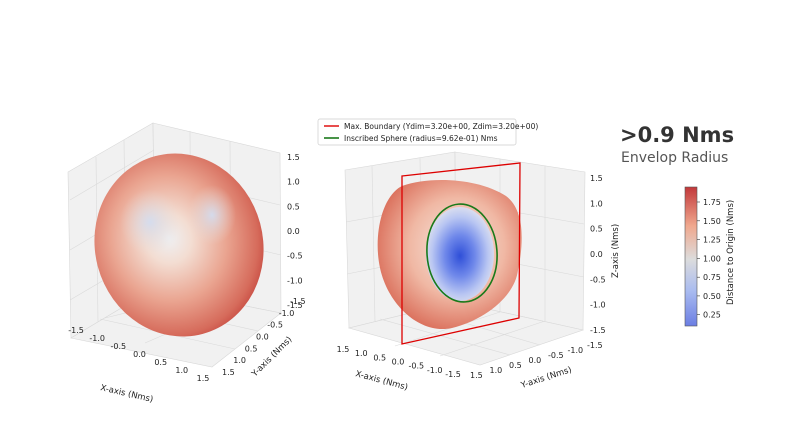  I want to click on colorbar-ticks: 0.25 0.50 0.75 1.00 1.25 1.50 1.75, so click(709, 259).